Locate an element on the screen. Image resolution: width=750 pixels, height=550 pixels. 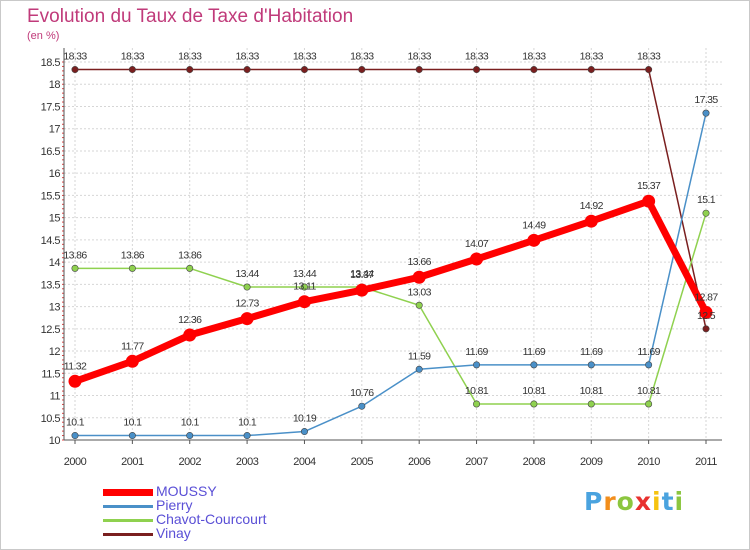
y-tick-label: 10 is located at coordinates (55, 441).